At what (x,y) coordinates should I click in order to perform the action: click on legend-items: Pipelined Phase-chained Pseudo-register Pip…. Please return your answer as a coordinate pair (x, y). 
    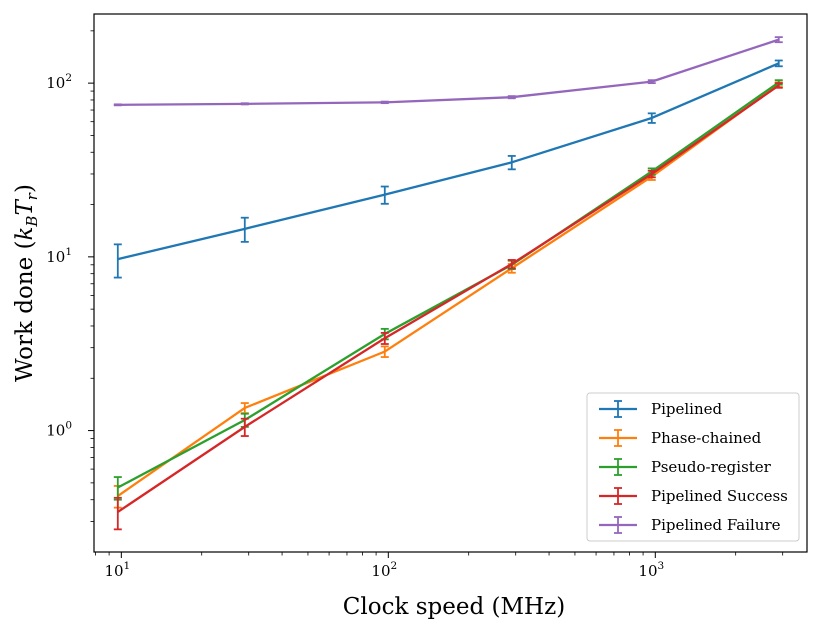
    Looking at the image, I should click on (693, 467).